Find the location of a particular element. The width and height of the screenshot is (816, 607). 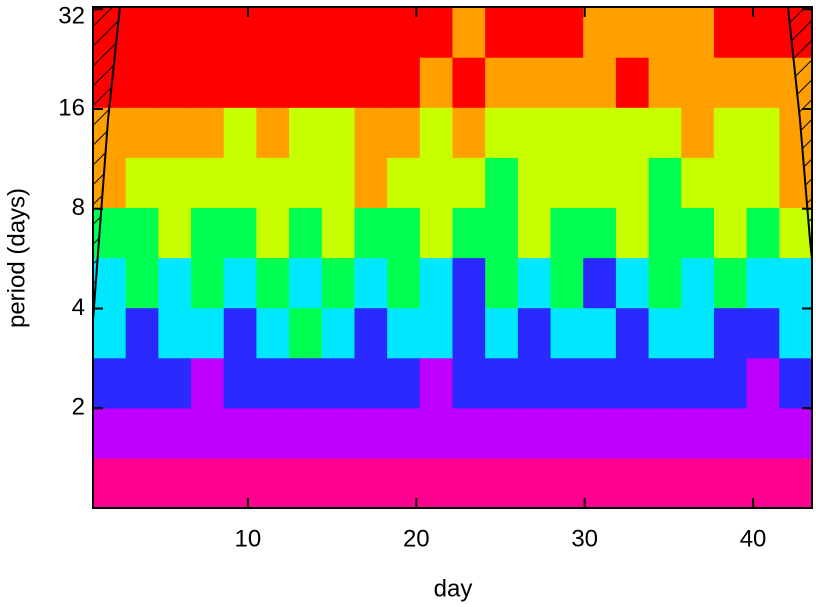

y-tick-label: 32 is located at coordinates (71, 15).